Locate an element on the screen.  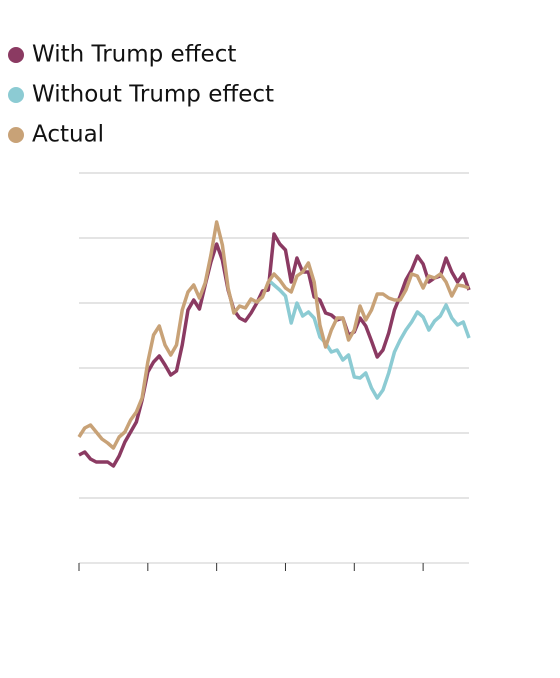
legend-label: Actual is located at coordinates (68, 135).